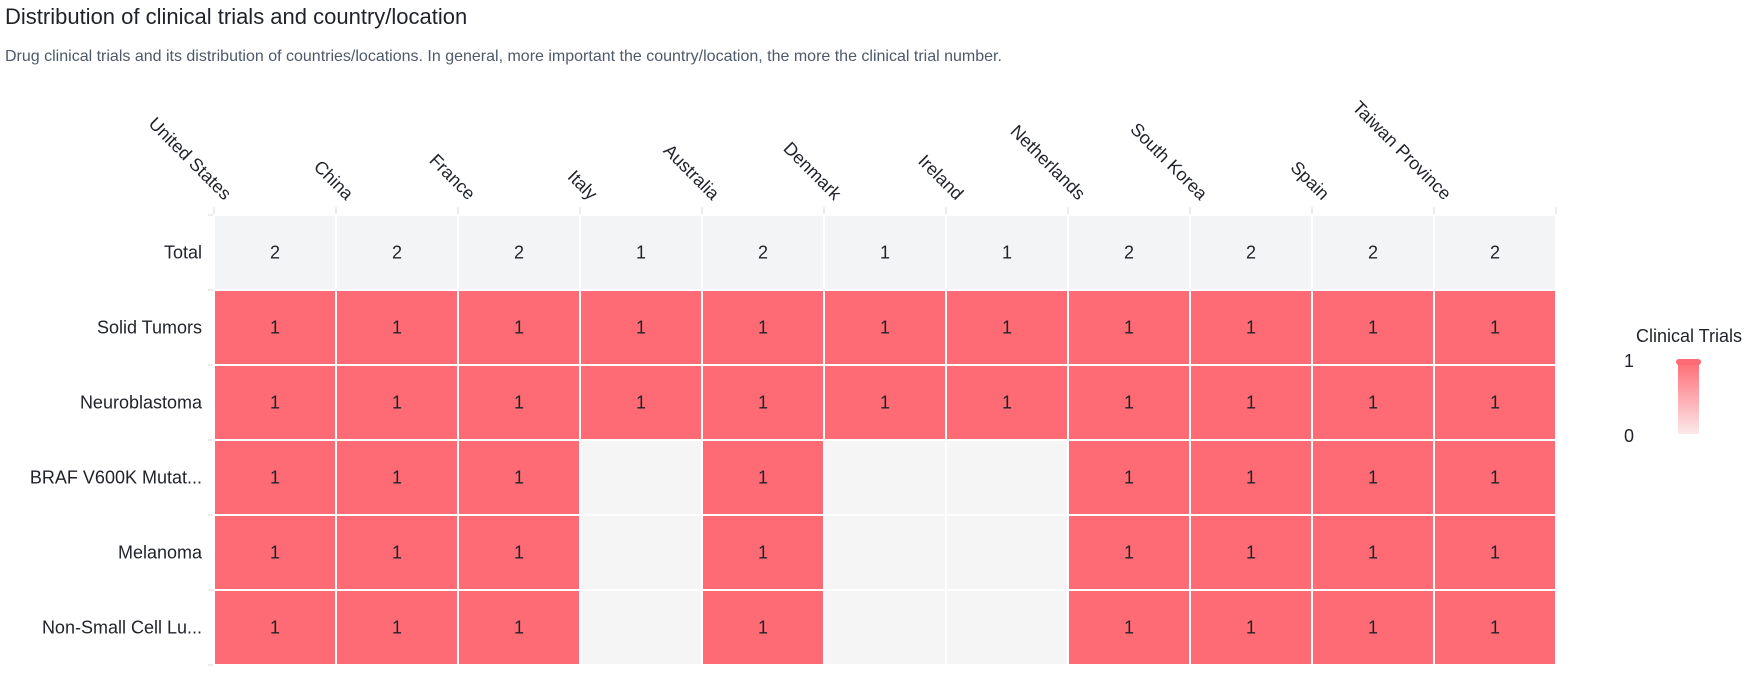 The image size is (1749, 674). What do you see at coordinates (190, 158) in the screenshot?
I see `x-axis-label: United States` at bounding box center [190, 158].